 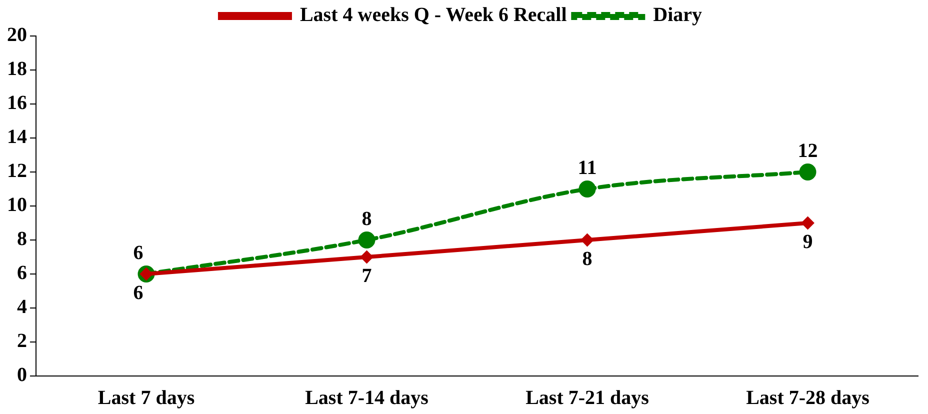 I want to click on y-tick-label: 16, so click(x=17, y=103).